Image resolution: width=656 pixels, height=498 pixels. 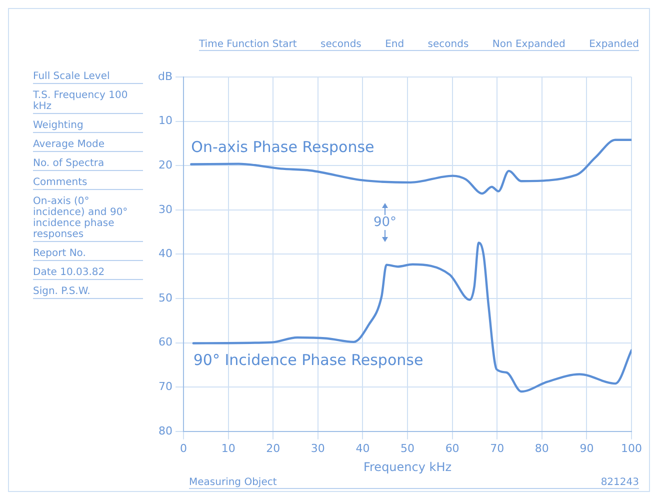 What do you see at coordinates (411, 166) in the screenshot?
I see `line-series` at bounding box center [411, 166].